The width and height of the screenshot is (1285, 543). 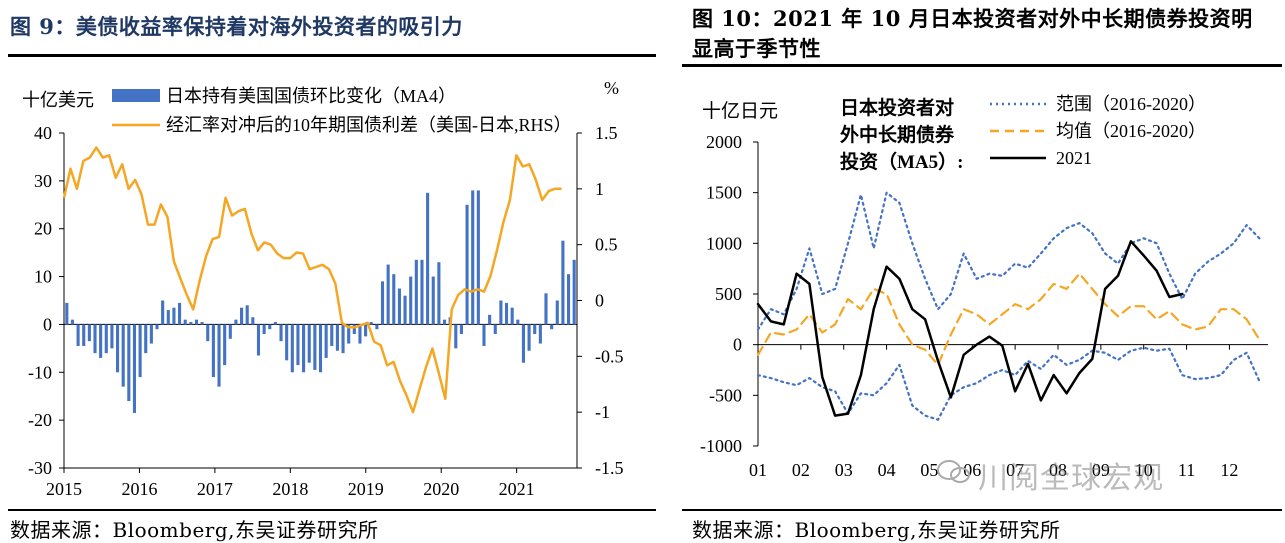 I want to click on right-y-tick-label: 2000, so click(x=724, y=142).